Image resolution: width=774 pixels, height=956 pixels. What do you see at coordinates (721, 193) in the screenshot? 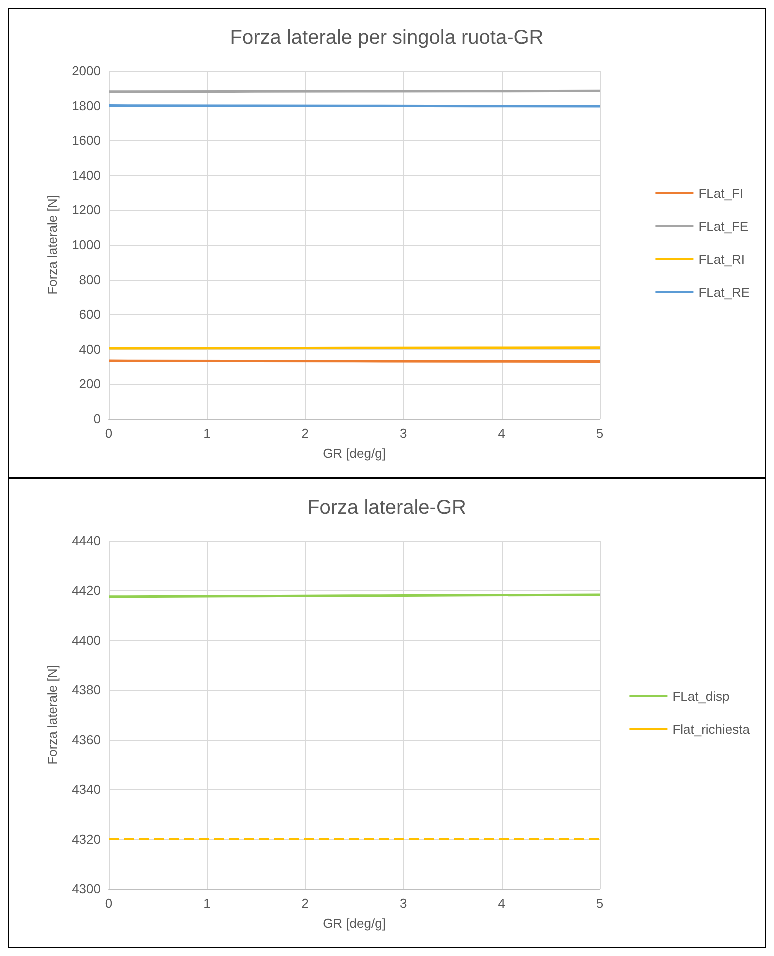
I see `legend-label: FLat_FI` at bounding box center [721, 193].